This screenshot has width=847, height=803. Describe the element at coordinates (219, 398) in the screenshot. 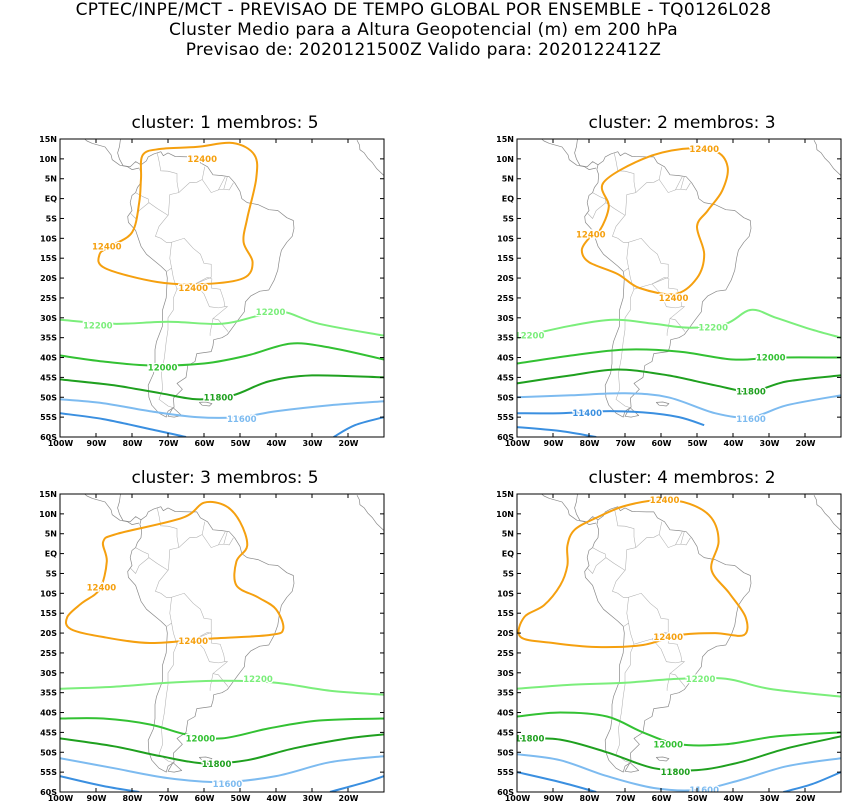

I see `contour-label: 11800` at that location.